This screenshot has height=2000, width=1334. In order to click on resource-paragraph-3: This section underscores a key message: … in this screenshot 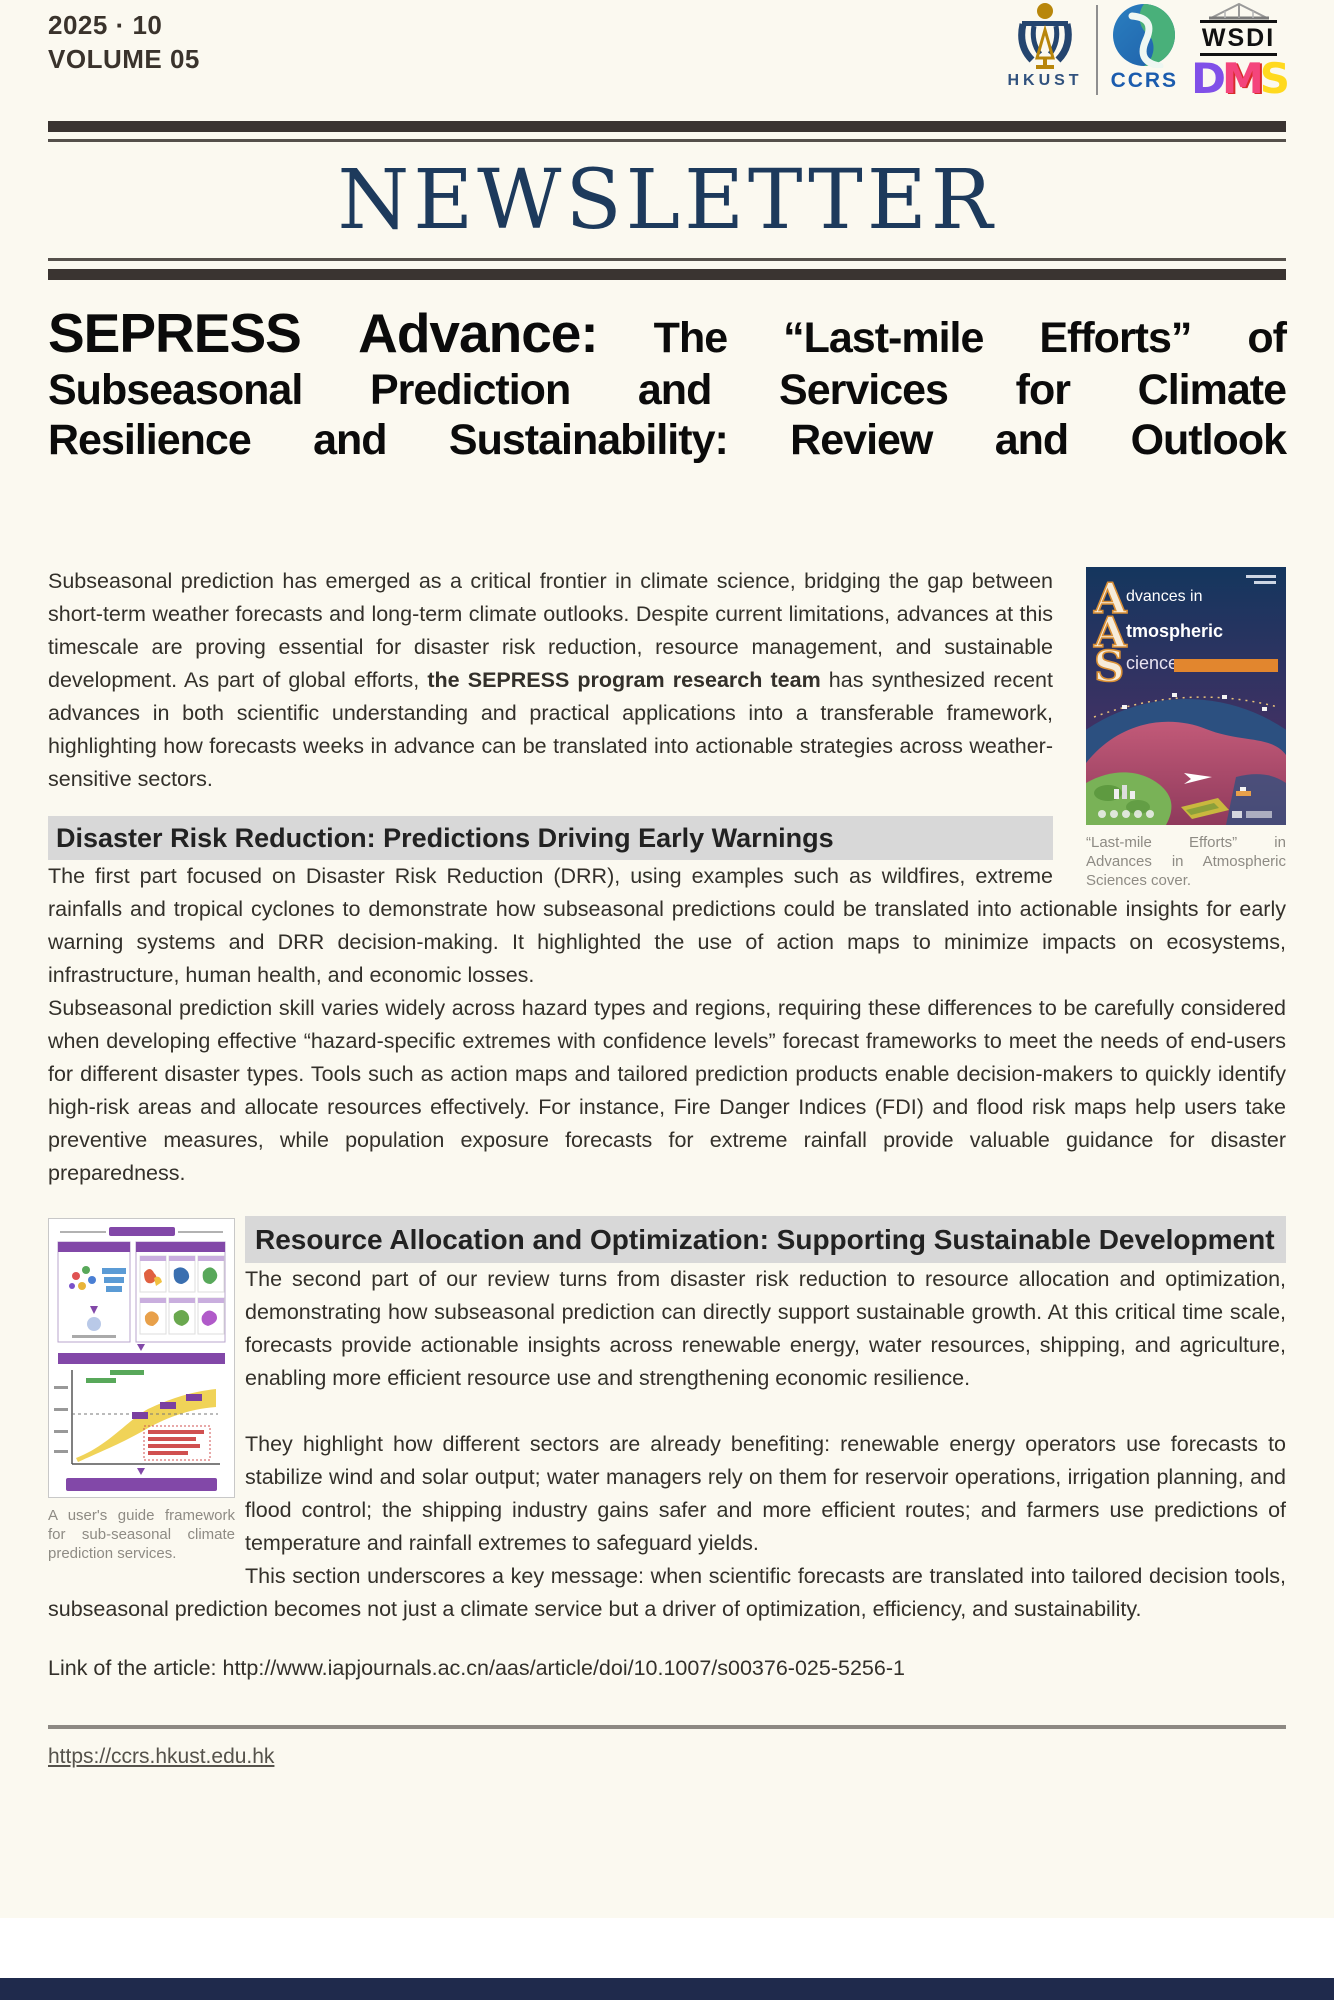, I will do `click(667, 1592)`.